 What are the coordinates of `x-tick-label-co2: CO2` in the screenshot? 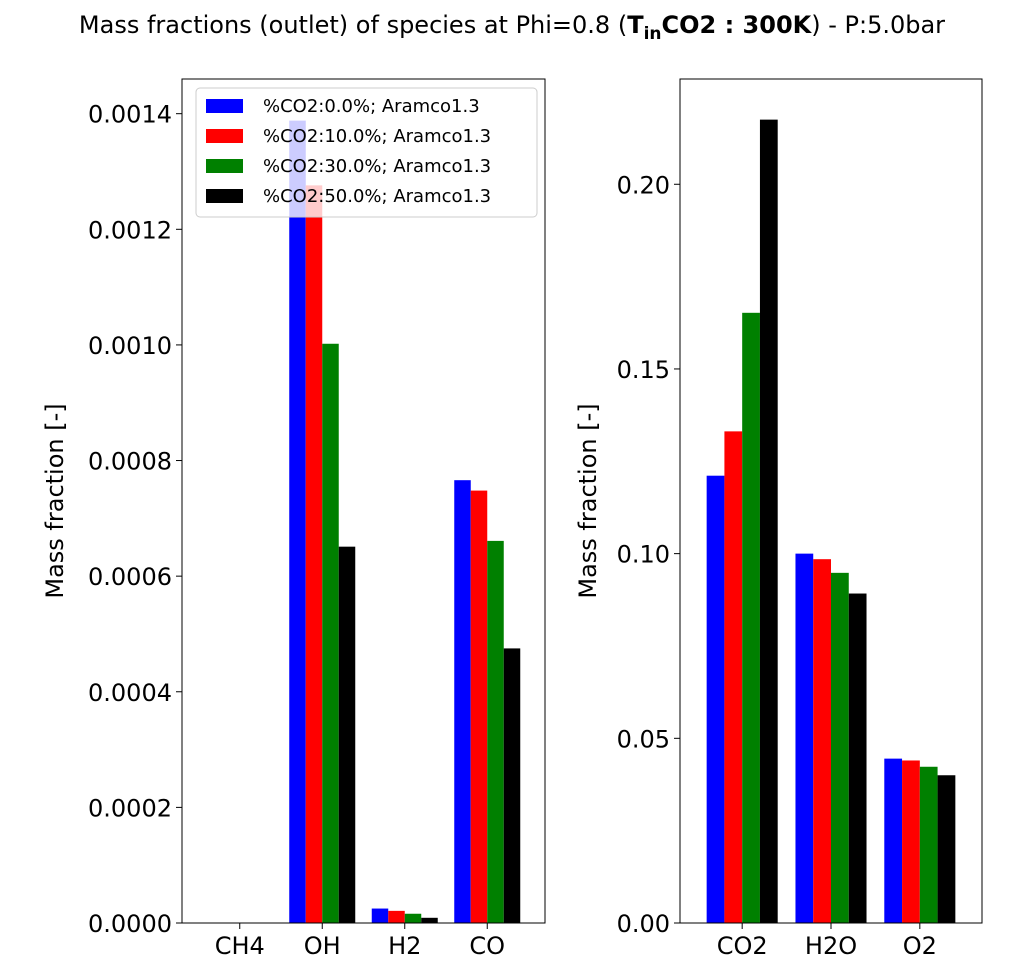 It's located at (742, 946).